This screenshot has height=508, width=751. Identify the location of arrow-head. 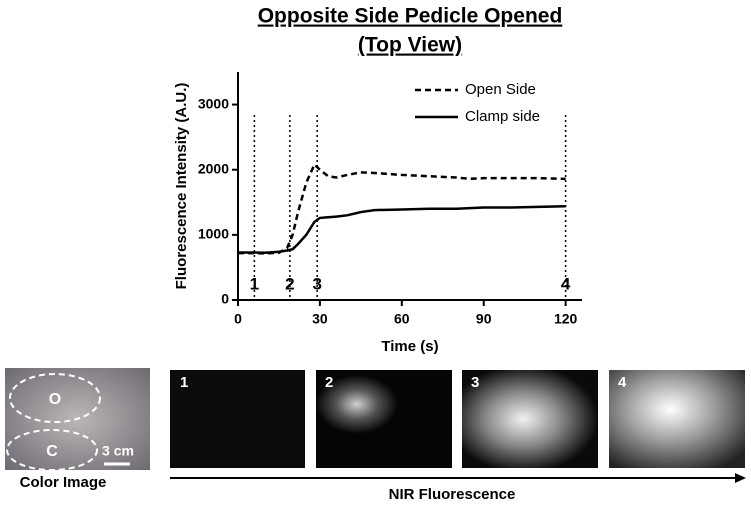
(740, 478).